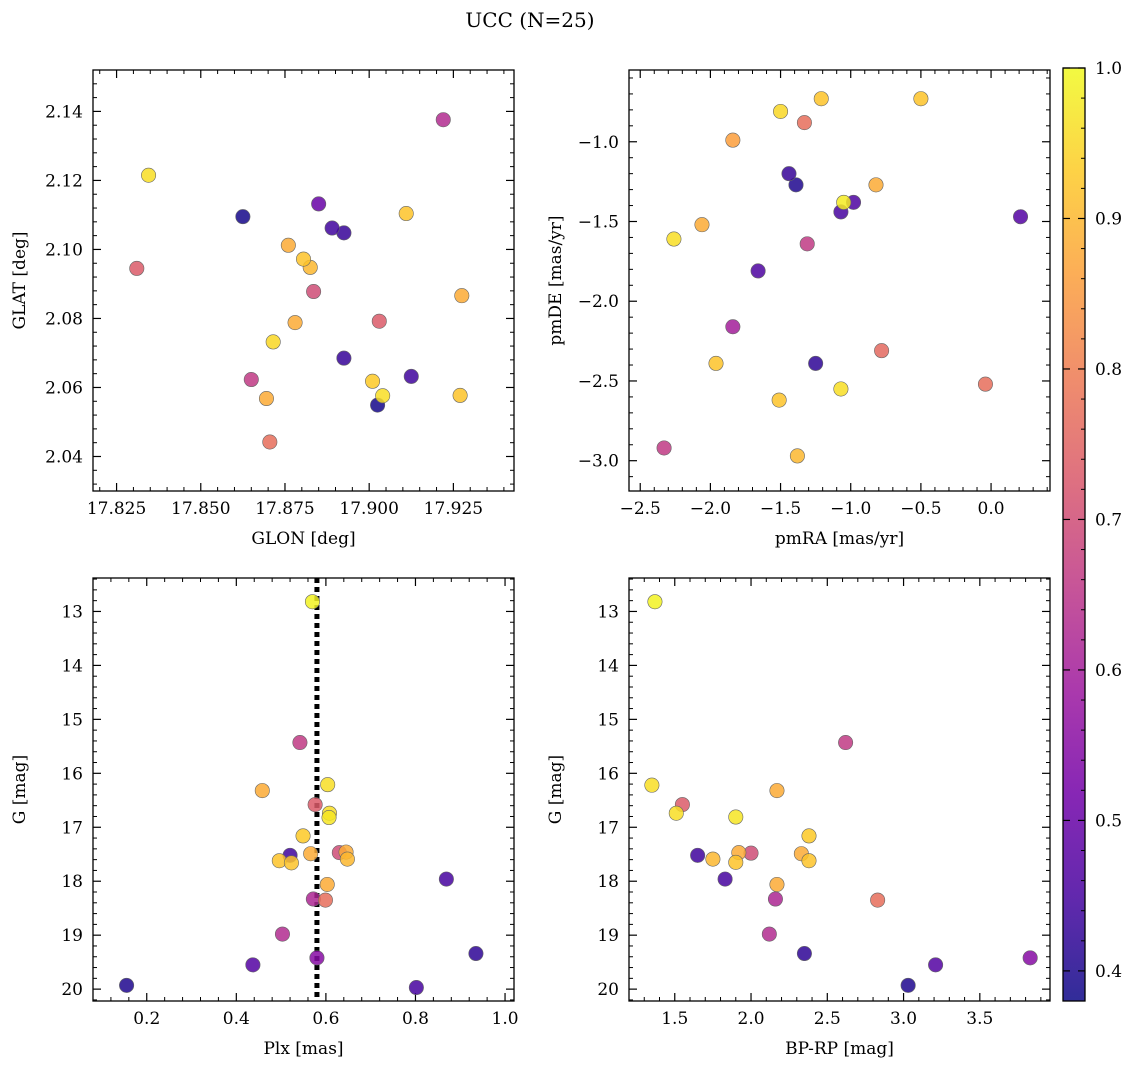 The height and width of the screenshot is (1068, 1135). Describe the element at coordinates (200, 509) in the screenshot. I see `x-tick-label: 17.850` at that location.